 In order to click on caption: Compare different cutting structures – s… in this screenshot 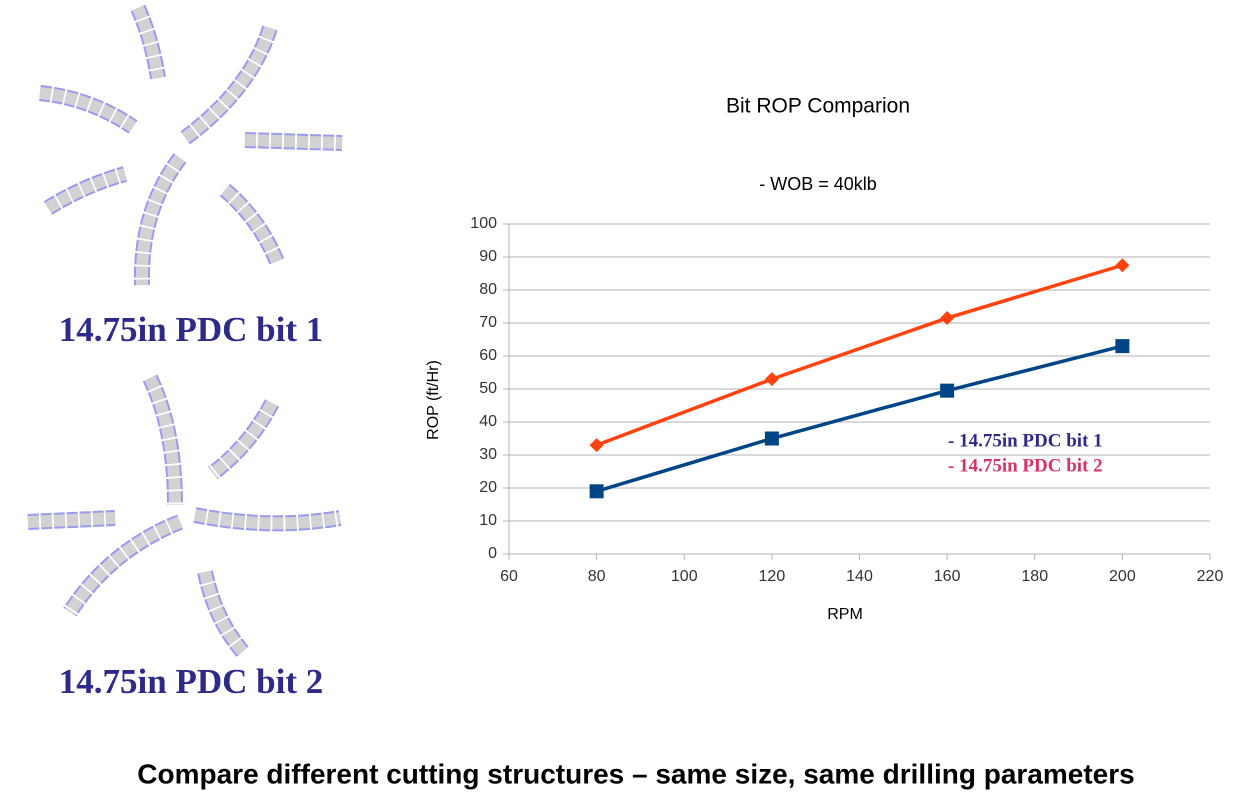, I will do `click(635, 773)`.